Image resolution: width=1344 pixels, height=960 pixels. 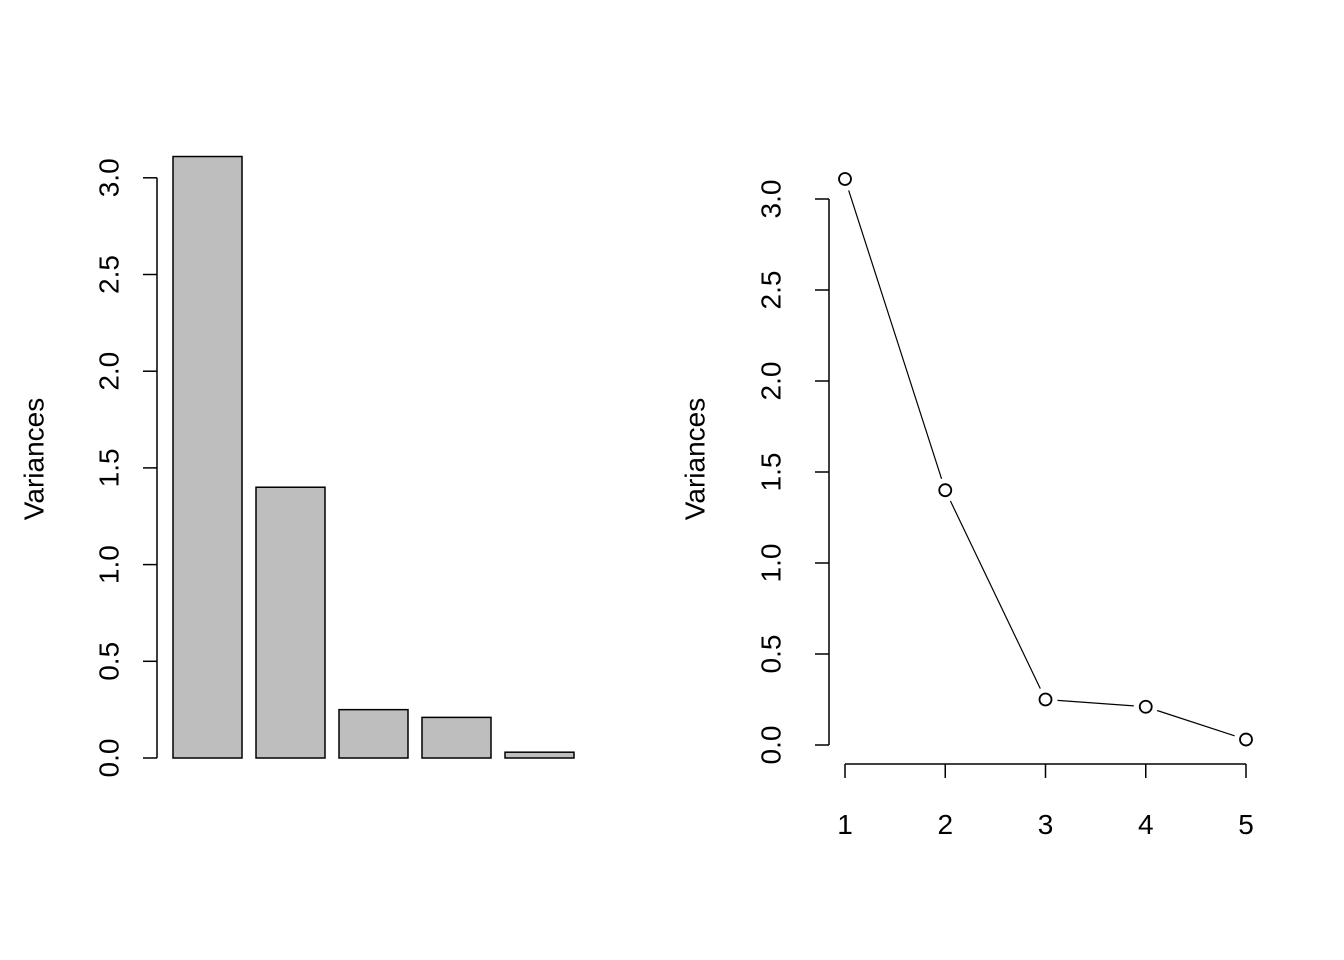 What do you see at coordinates (33, 459) in the screenshot?
I see `bar-y-axis-title: Variances` at bounding box center [33, 459].